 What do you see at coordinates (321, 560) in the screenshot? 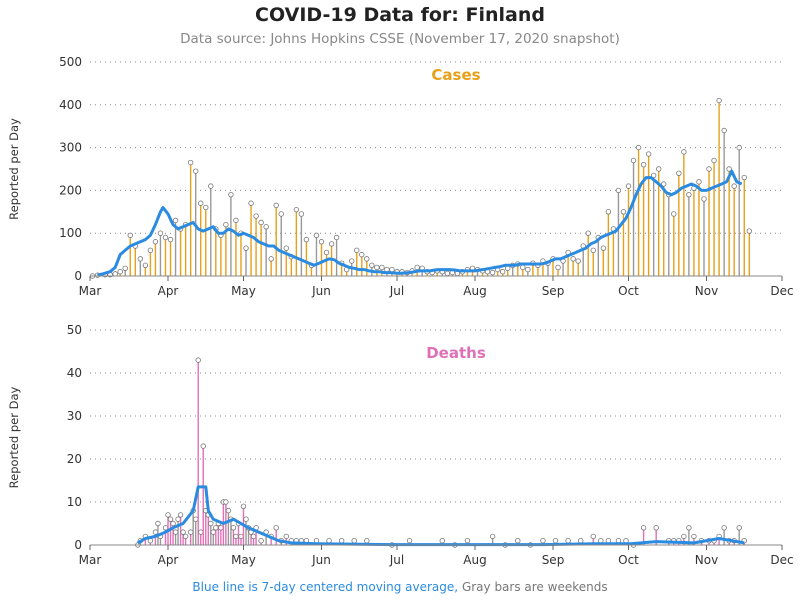
I see `deaths-x-tick-label: Jun` at bounding box center [321, 560].